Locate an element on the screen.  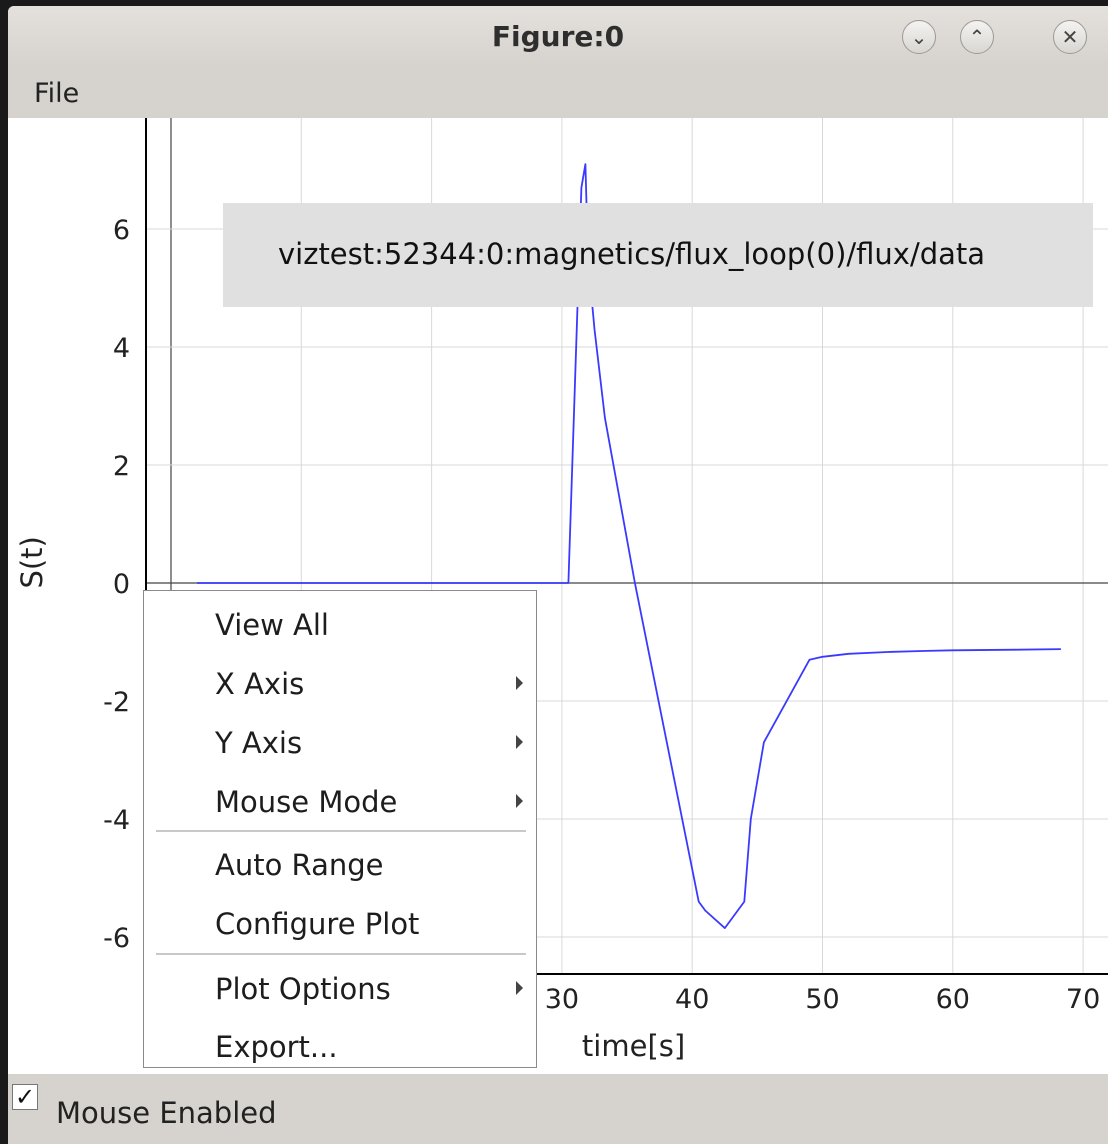
menu-item-plot-options: Plot Options is located at coordinates (340, 988).